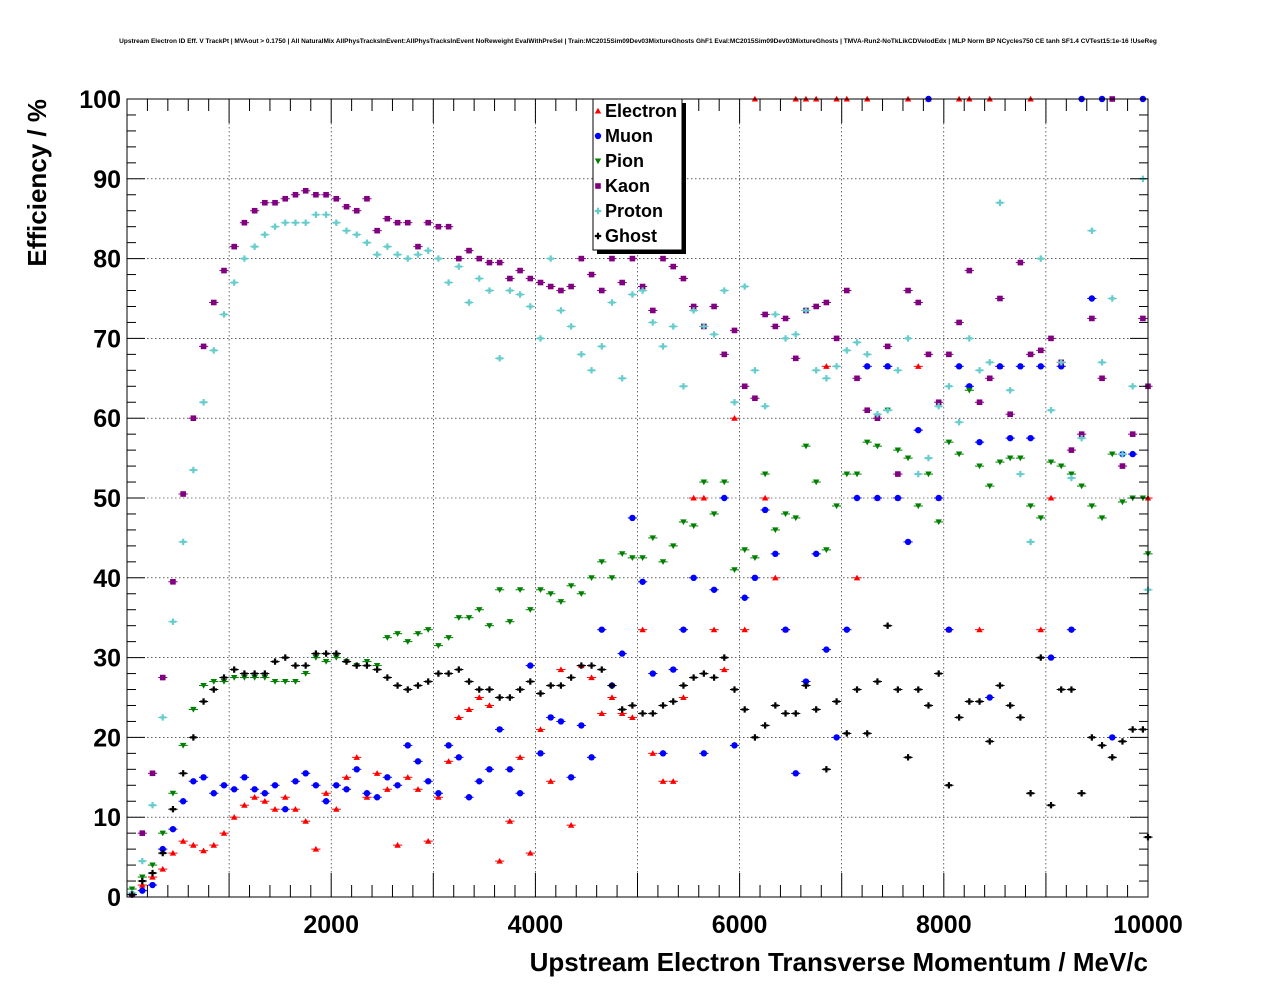  I want to click on x-tick-label: 10000, so click(1148, 925).